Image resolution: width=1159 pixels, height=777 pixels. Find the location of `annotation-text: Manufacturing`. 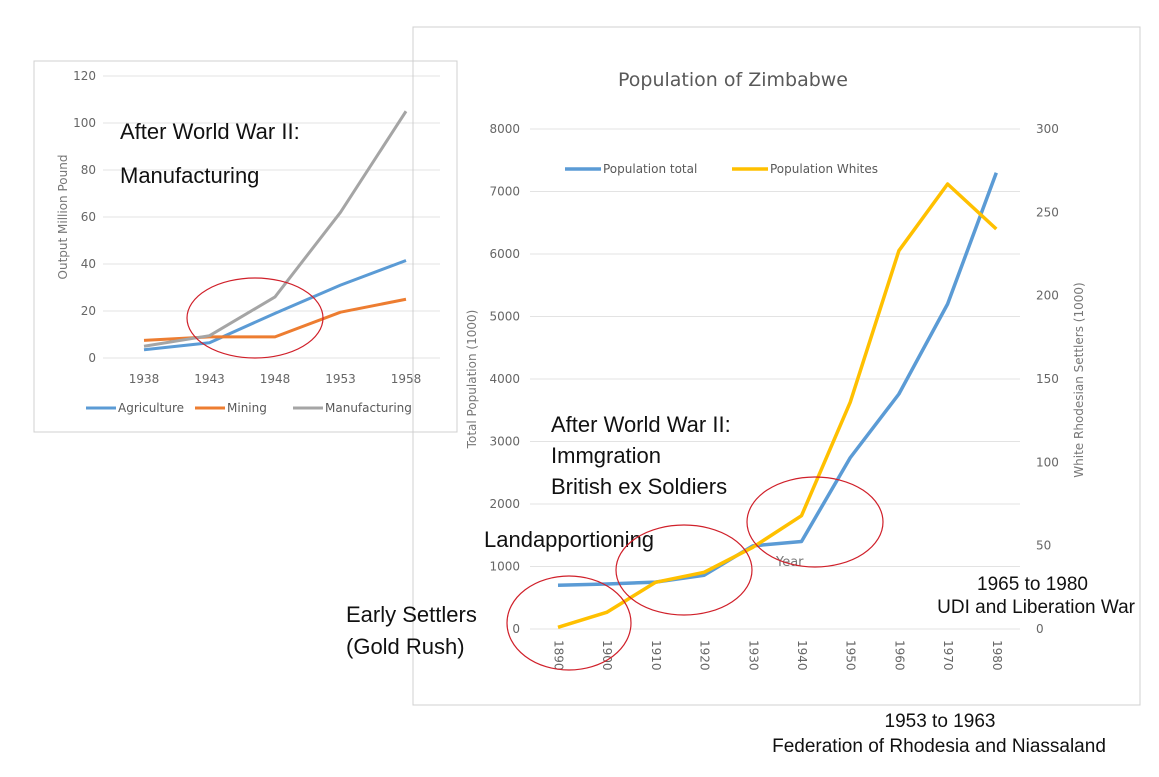

annotation-text: Manufacturing is located at coordinates (189, 175).